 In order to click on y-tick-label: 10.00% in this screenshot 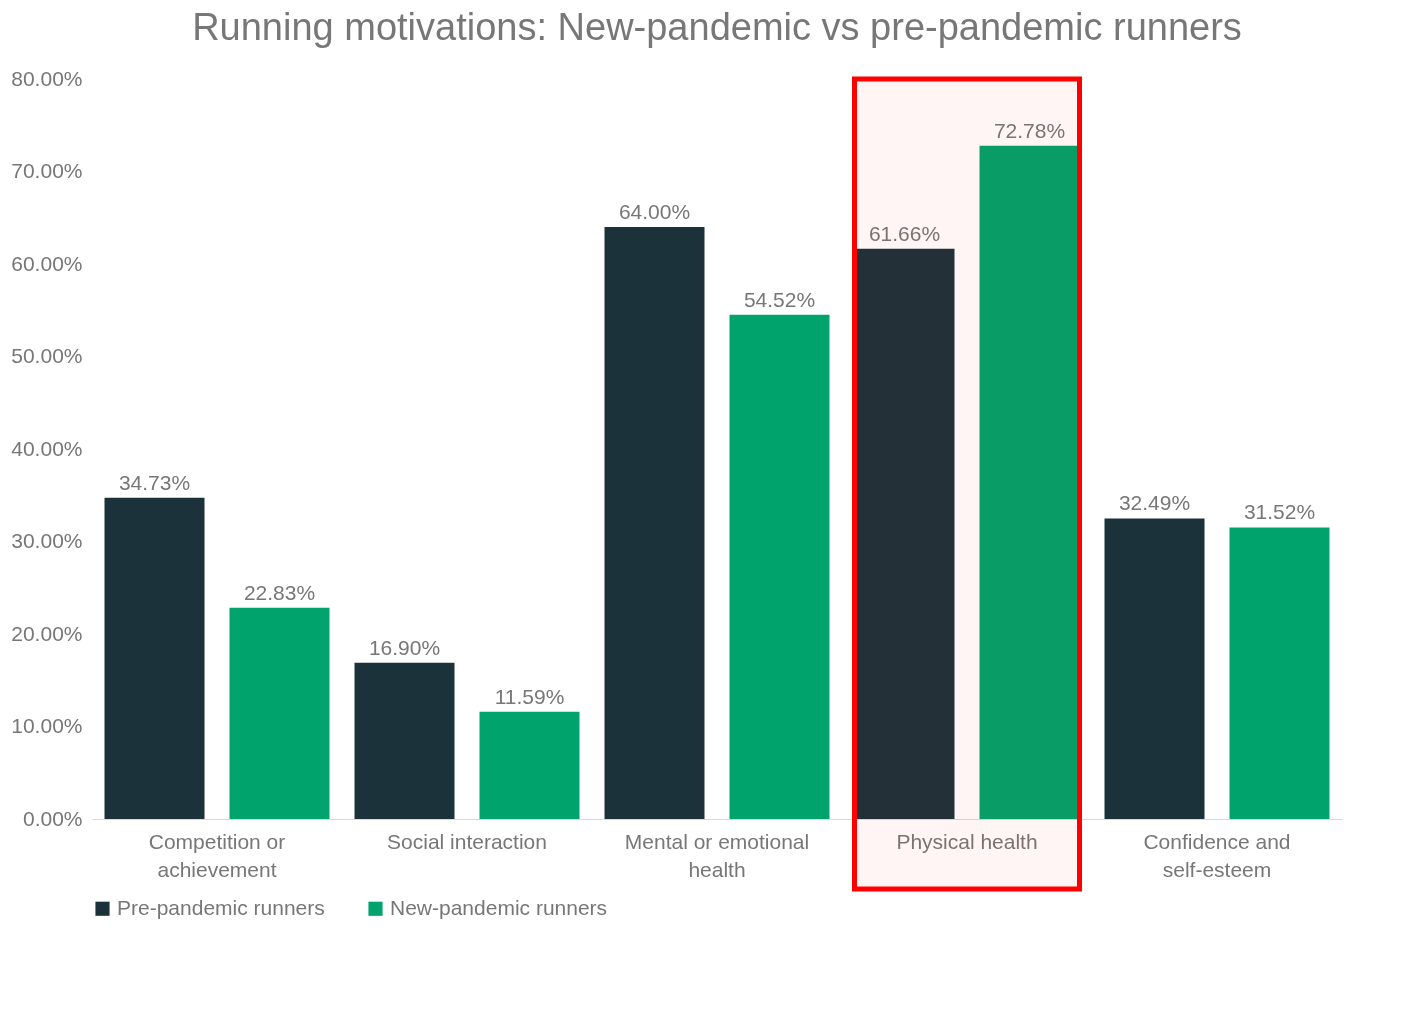, I will do `click(47, 725)`.